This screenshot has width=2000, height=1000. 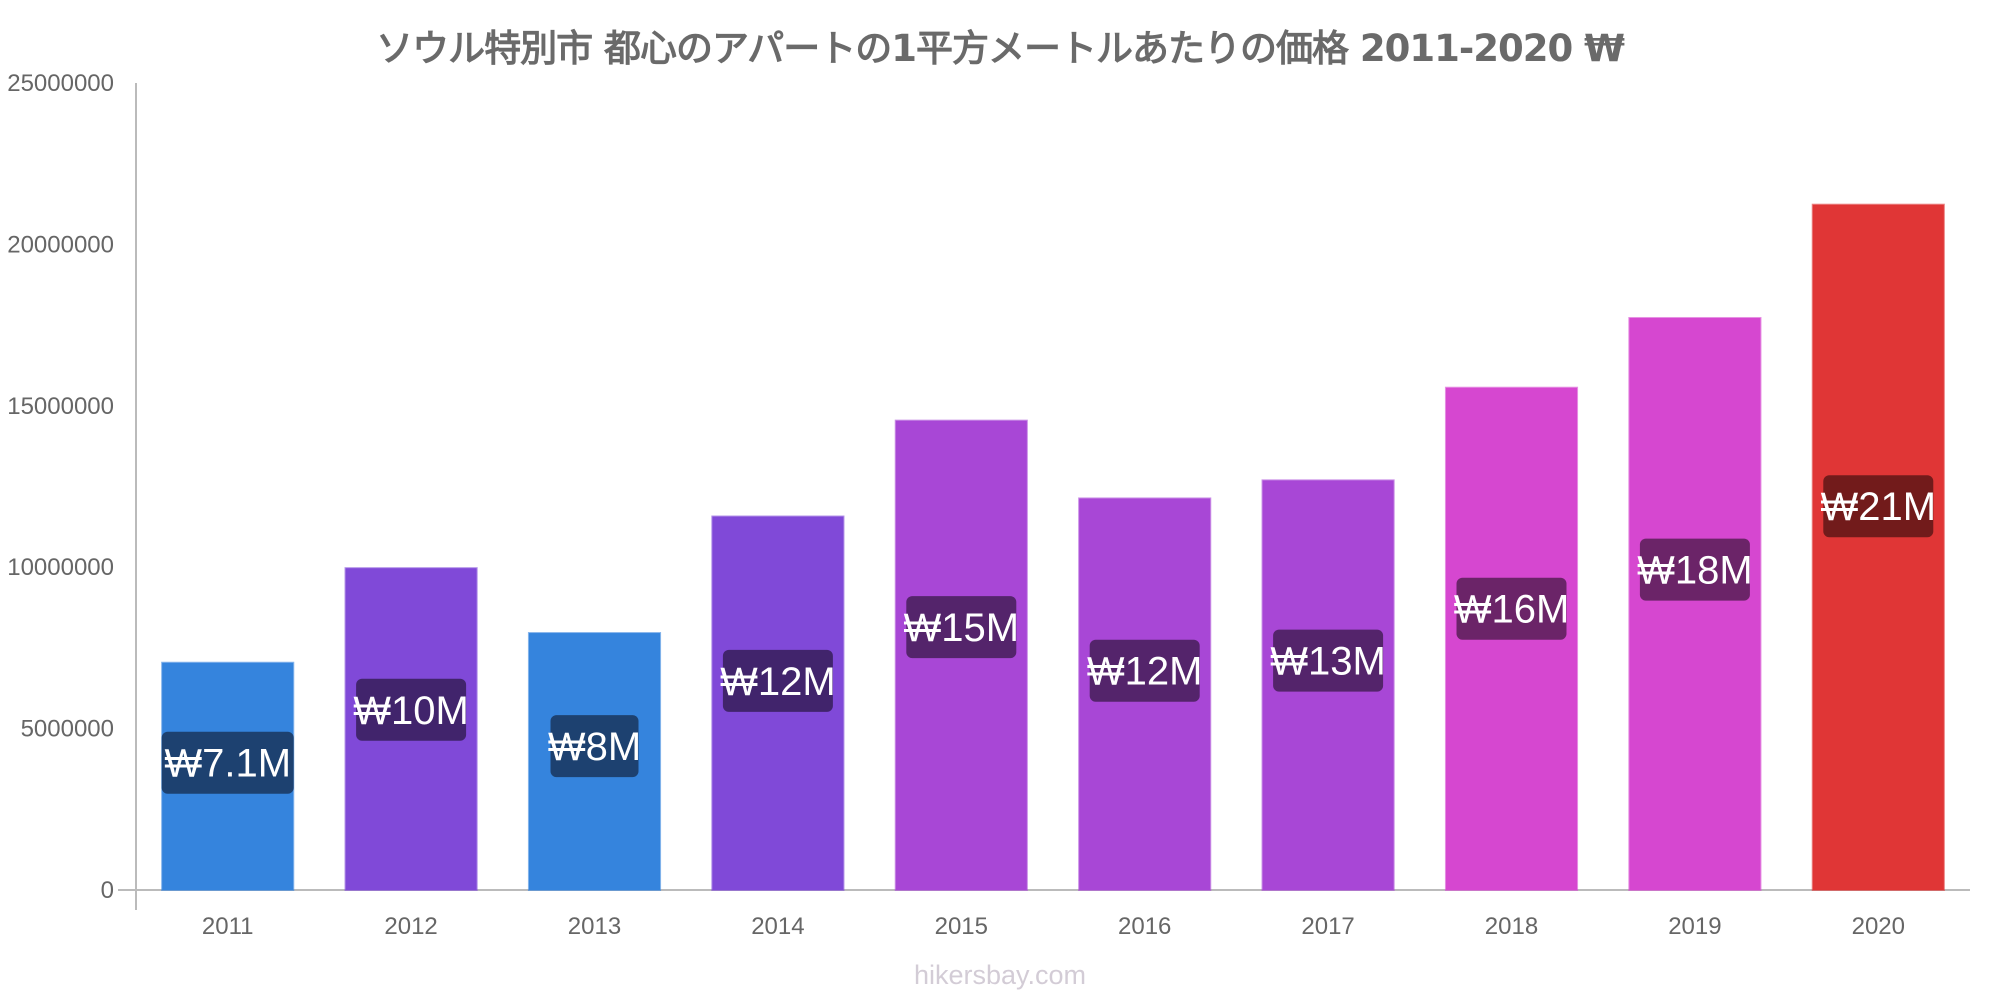 I want to click on y-axis: 0 5000000 10000000 15000000 20000000 25000000, so click(x=72, y=490).